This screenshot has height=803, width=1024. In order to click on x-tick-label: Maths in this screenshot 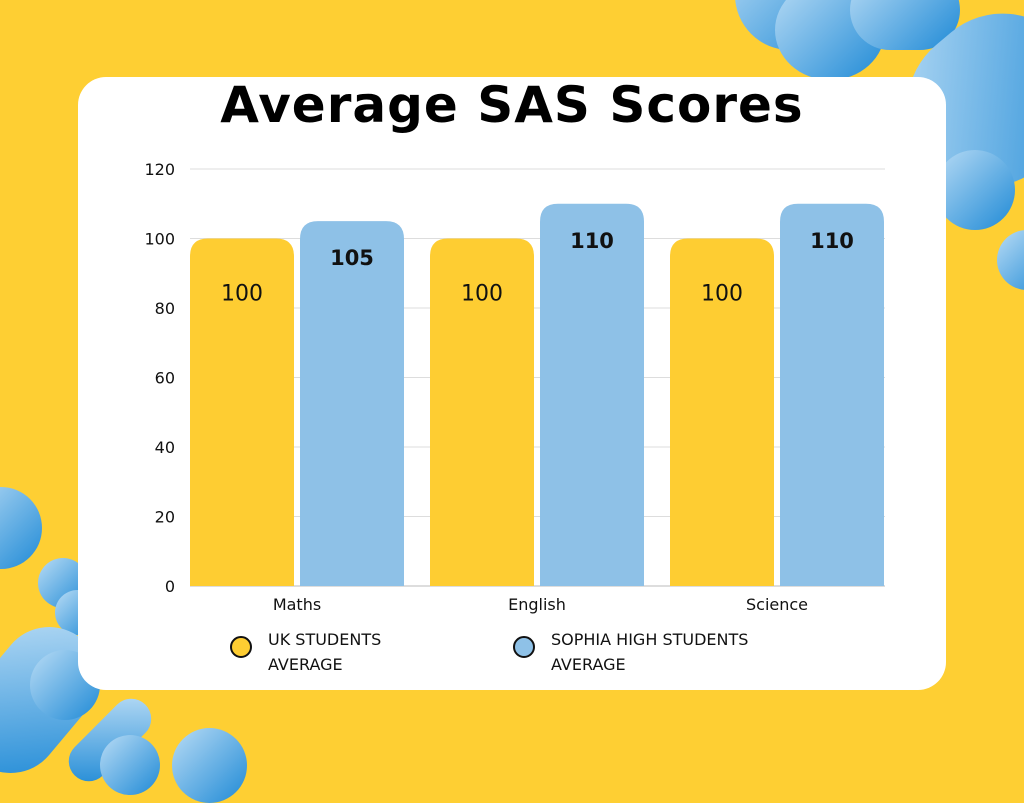, I will do `click(297, 604)`.